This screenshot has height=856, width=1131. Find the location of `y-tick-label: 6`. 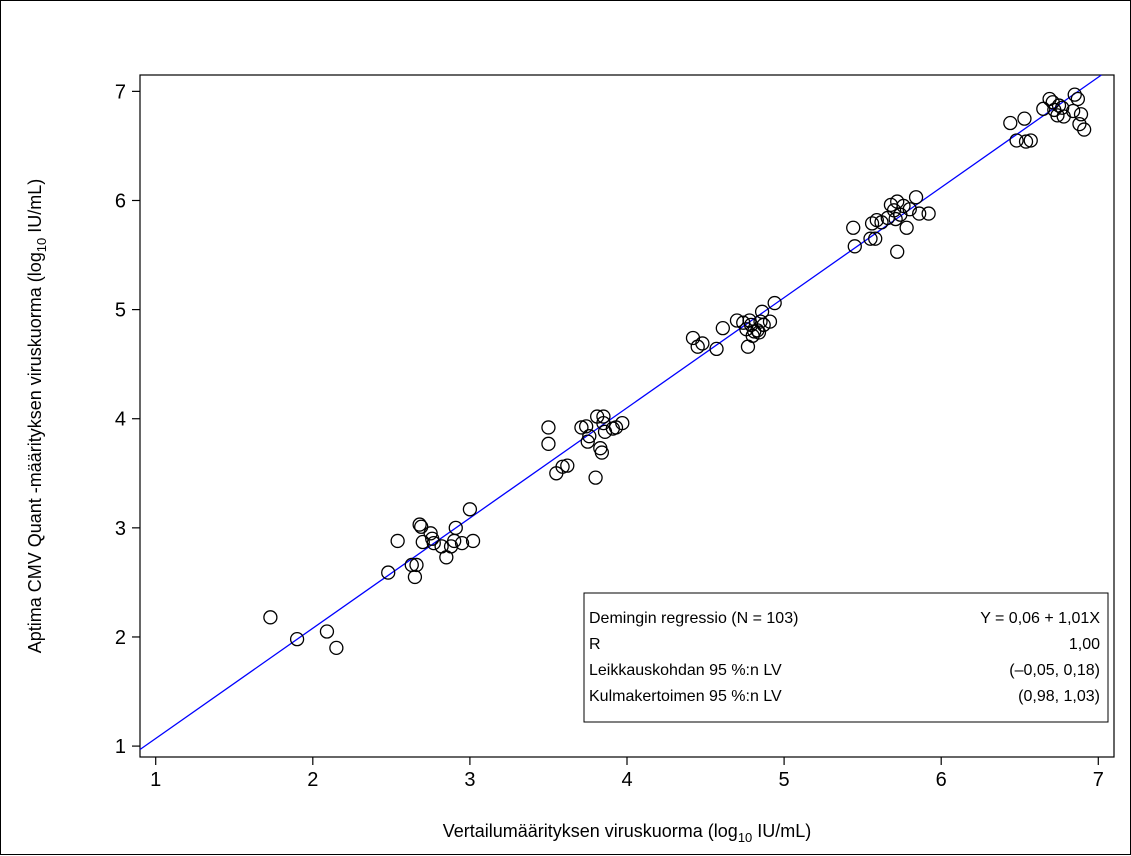

y-tick-label: 6 is located at coordinates (120, 201).